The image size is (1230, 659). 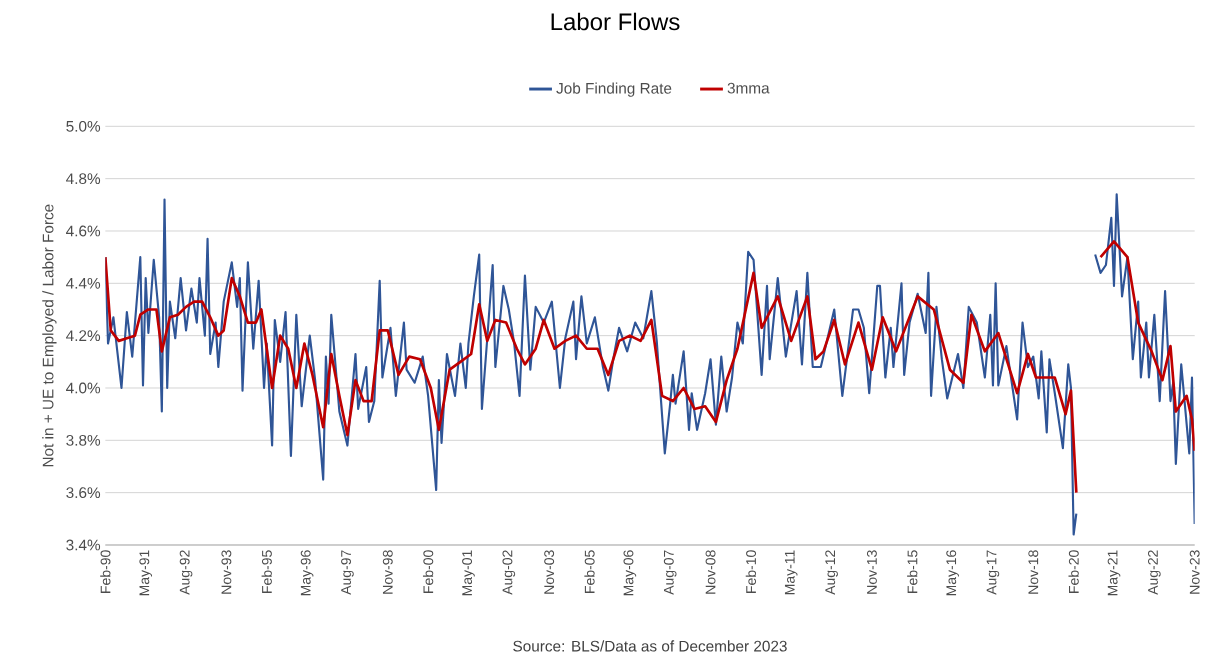 I want to click on x-tick-label: Nov-13, so click(x=871, y=572).